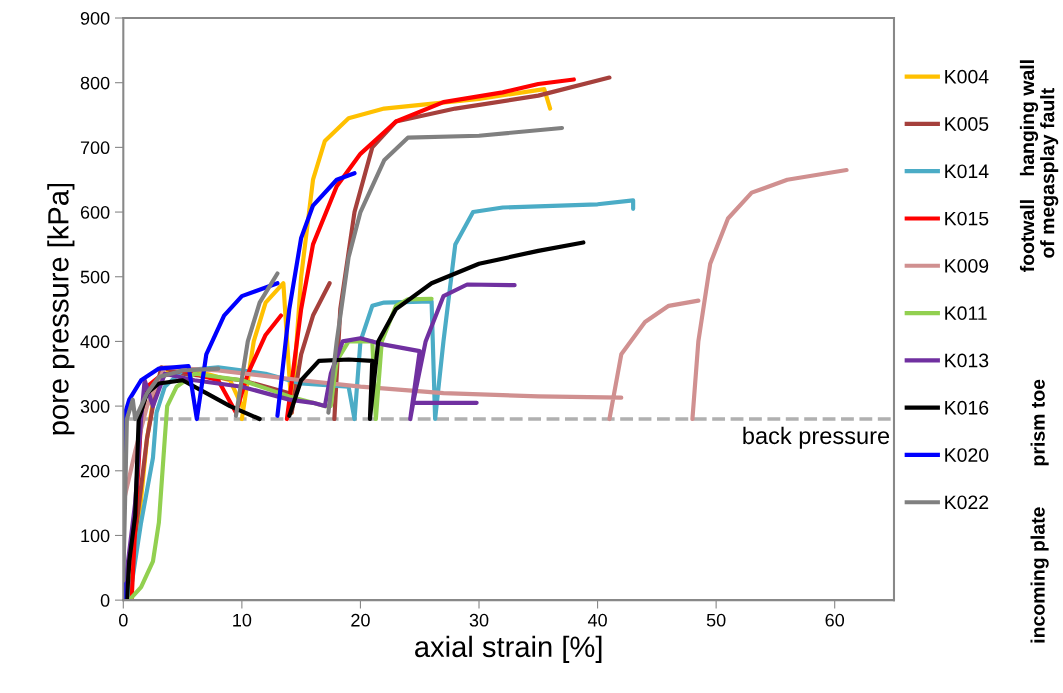  What do you see at coordinates (1049, 173) in the screenshot?
I see `text: of megasplay fault` at bounding box center [1049, 173].